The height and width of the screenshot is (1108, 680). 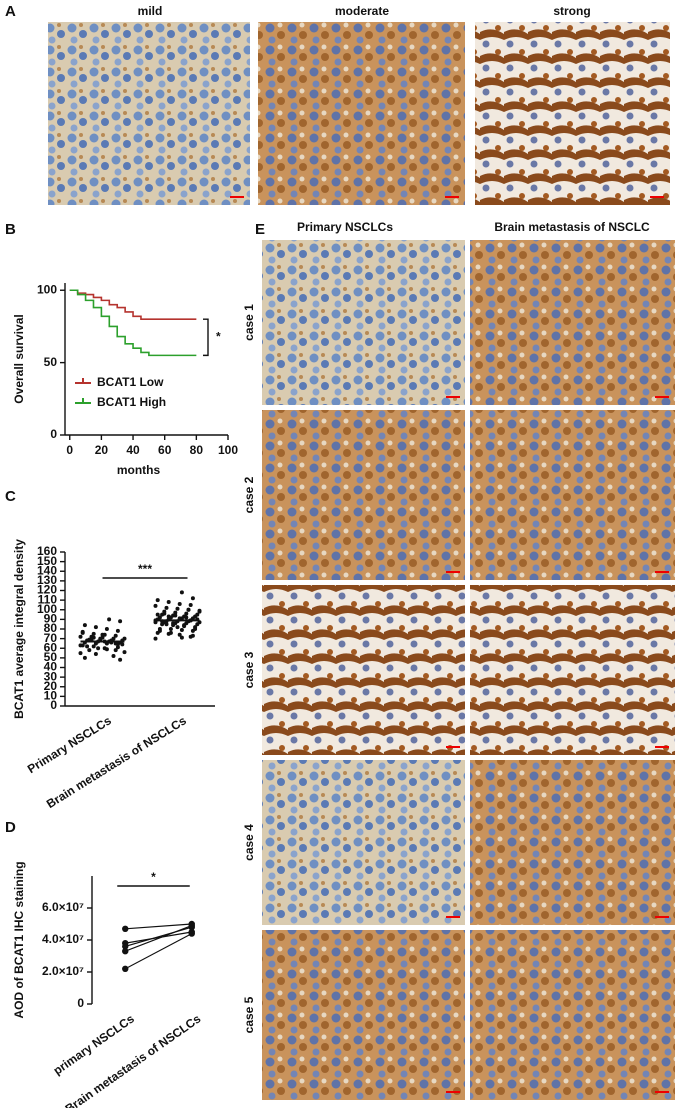 What do you see at coordinates (572, 227) in the screenshot?
I see `column-header: Brain metastasis of NSCLC` at bounding box center [572, 227].